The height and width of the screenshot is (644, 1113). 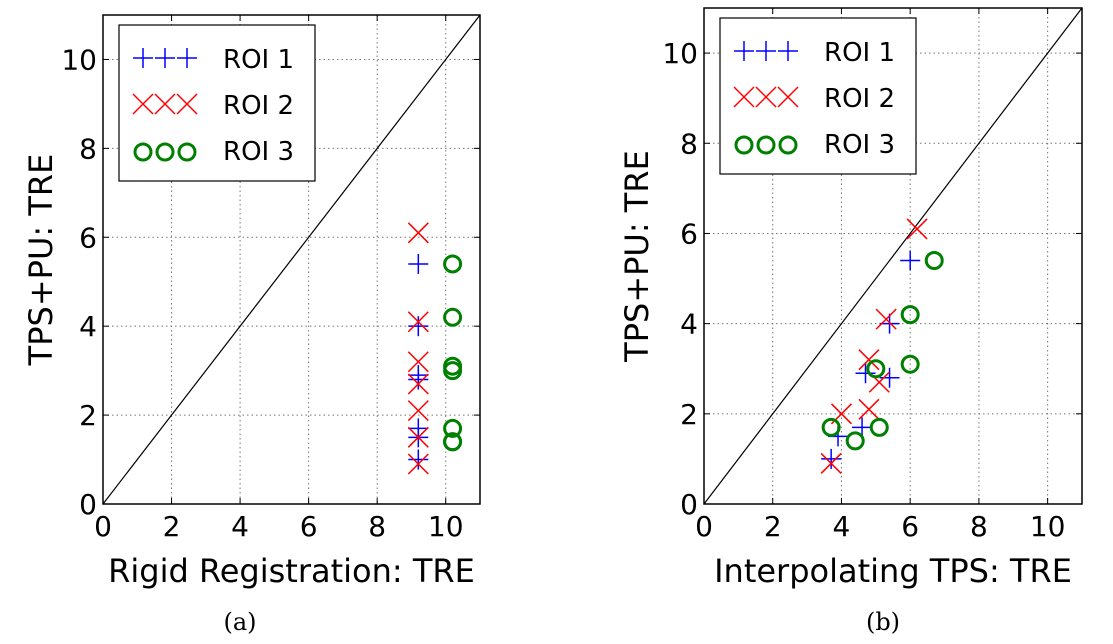 I want to click on y-tick-label: 10, so click(x=79, y=59).